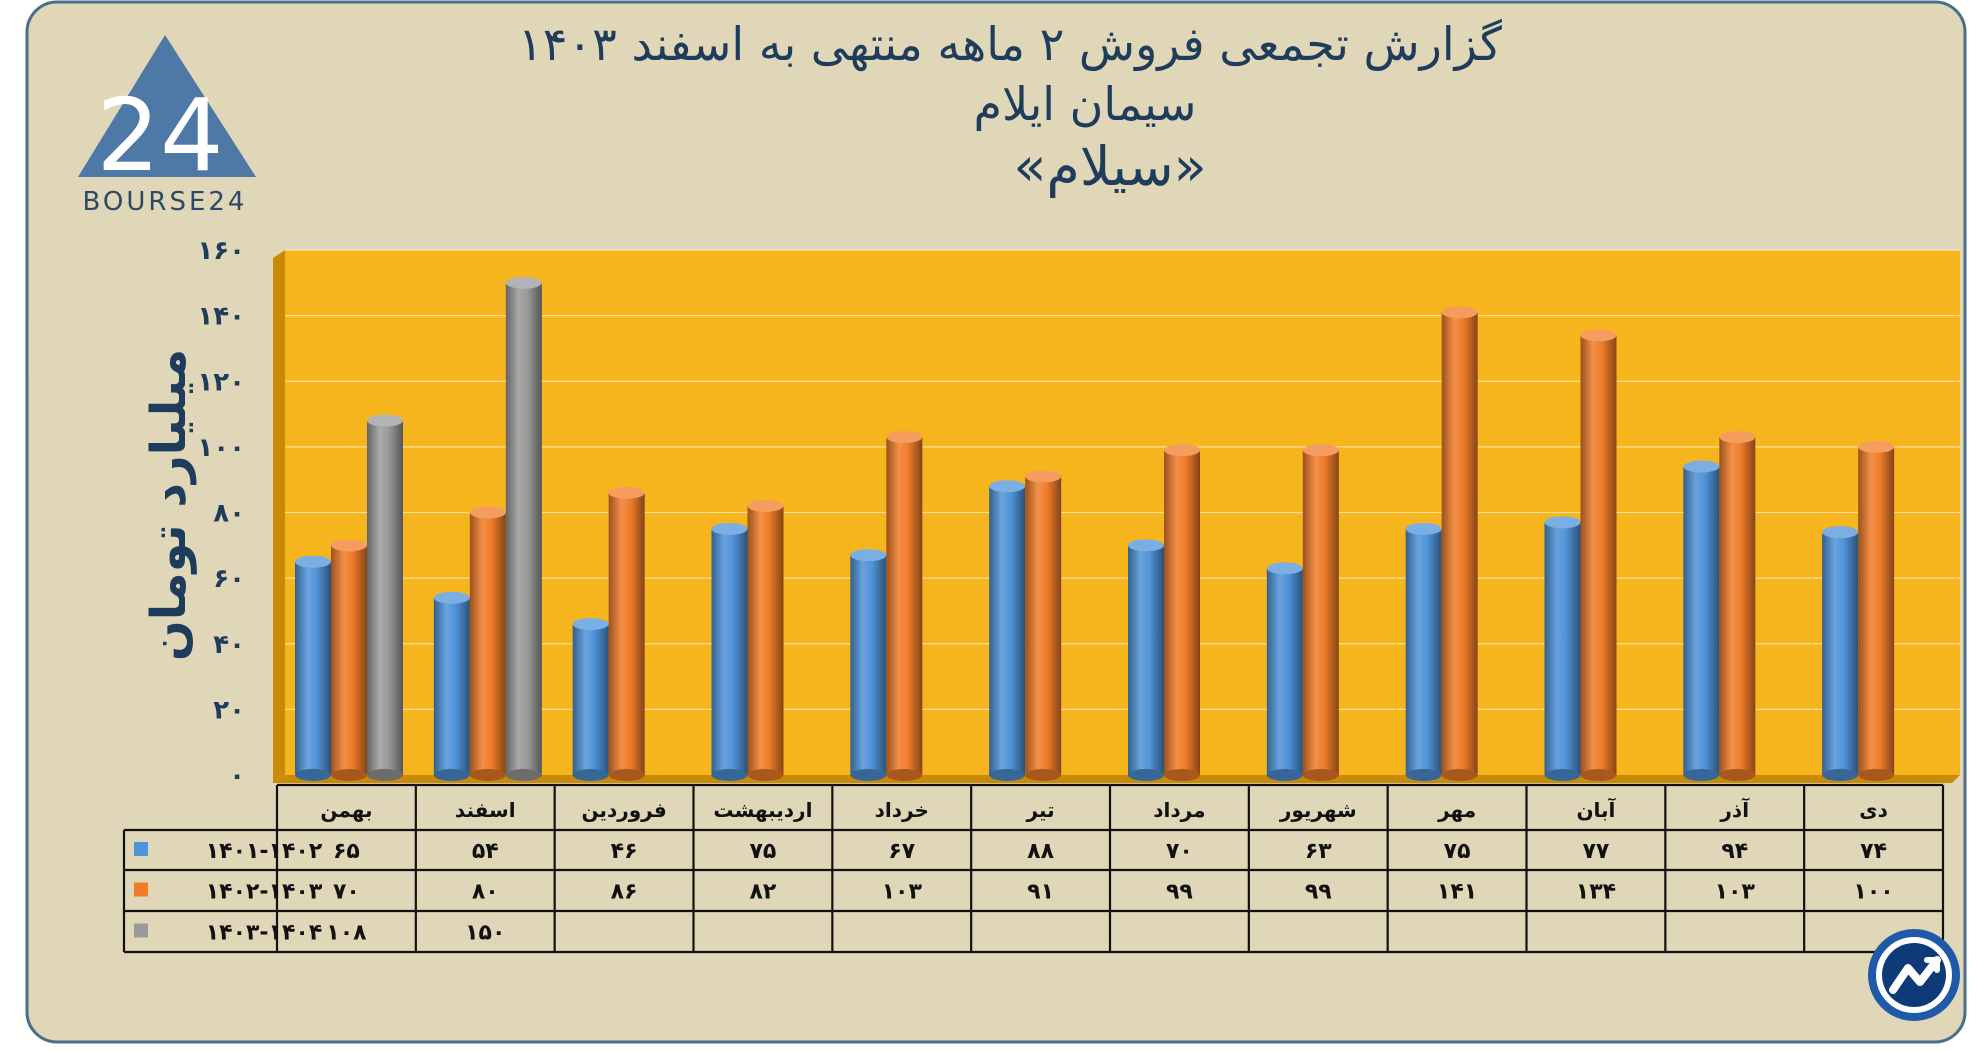  I want to click on data-label: ۶۳, so click(1318, 851).